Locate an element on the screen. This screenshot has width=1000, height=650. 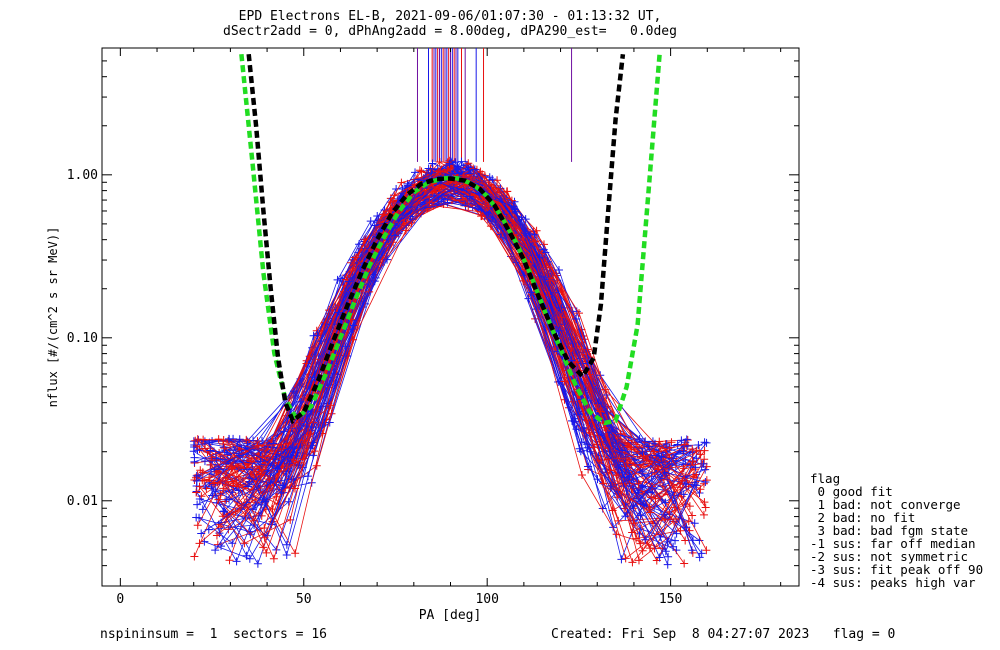
x-tick-label: 50 is located at coordinates (304, 599).